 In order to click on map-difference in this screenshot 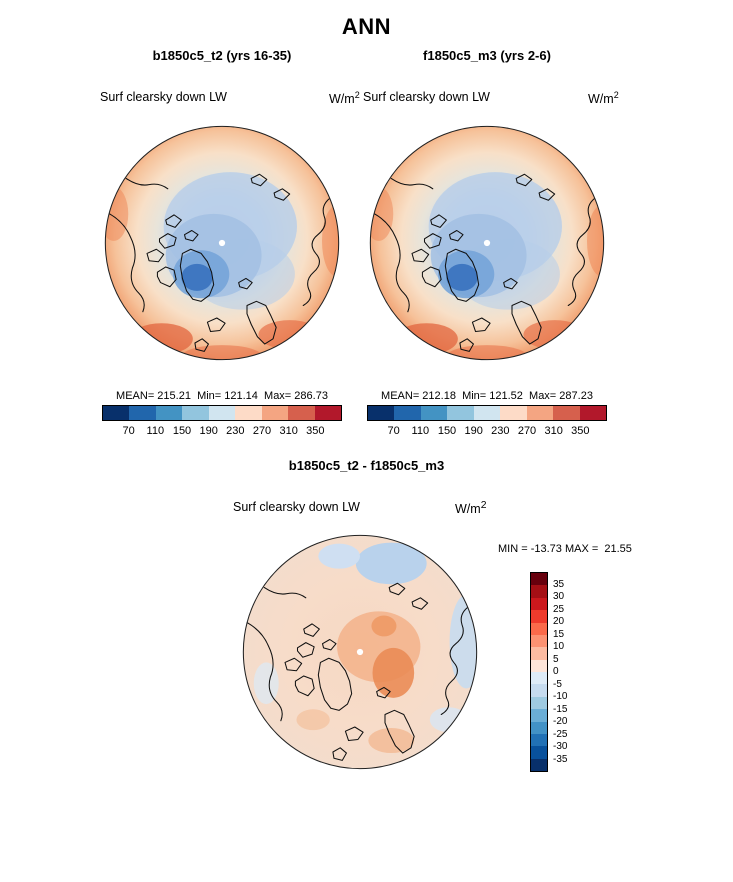, I will do `click(360, 652)`.